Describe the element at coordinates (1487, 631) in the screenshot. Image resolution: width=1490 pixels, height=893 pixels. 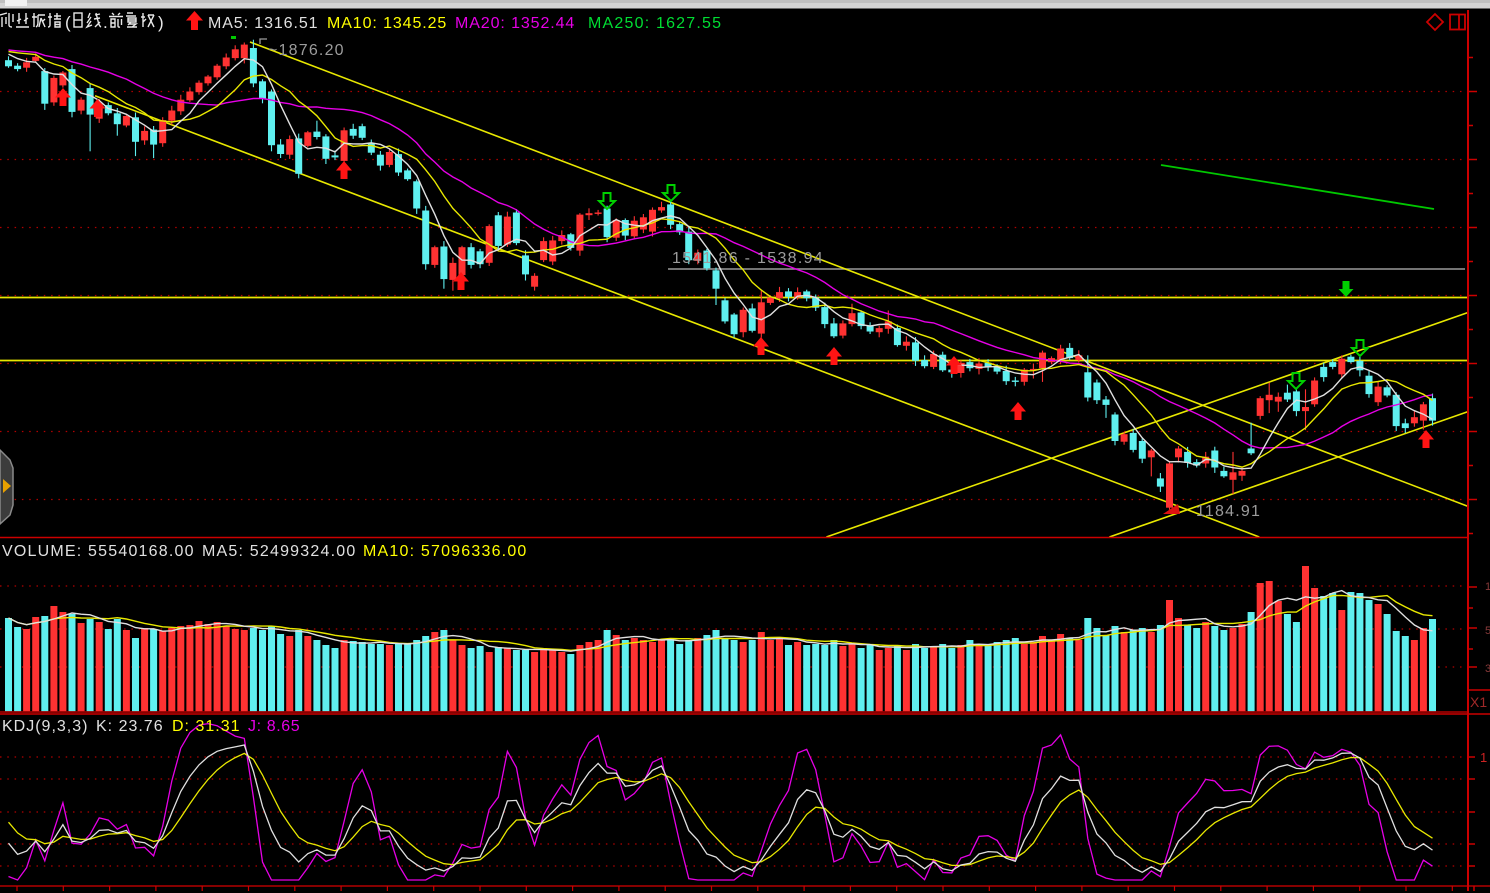
I see `svg-text: 5` at that location.